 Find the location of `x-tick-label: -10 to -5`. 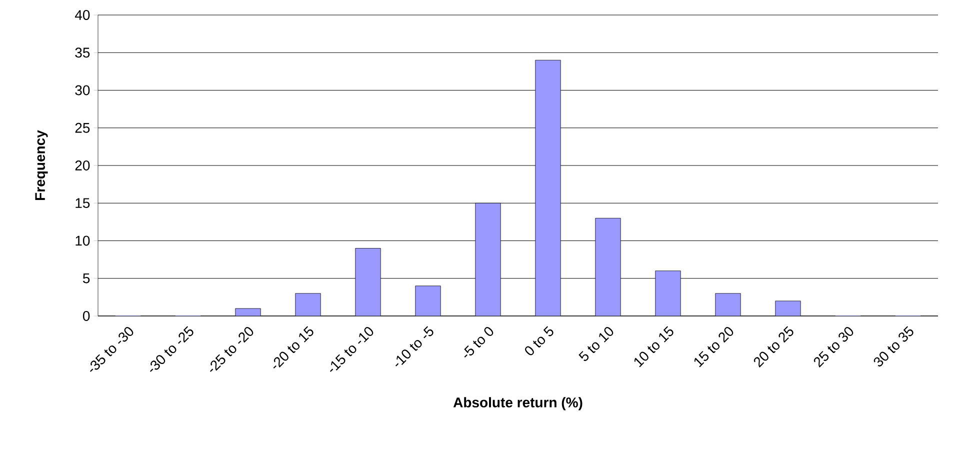

x-tick-label: -10 to -5 is located at coordinates (414, 346).